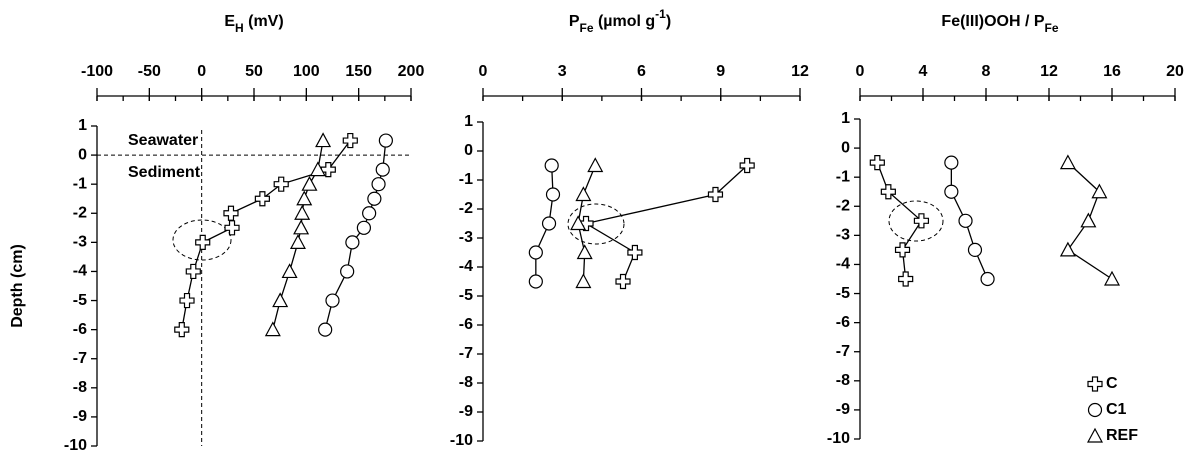 This screenshot has width=1185, height=454. Describe the element at coordinates (306, 71) in the screenshot. I see `x-tick-label: 100` at that location.